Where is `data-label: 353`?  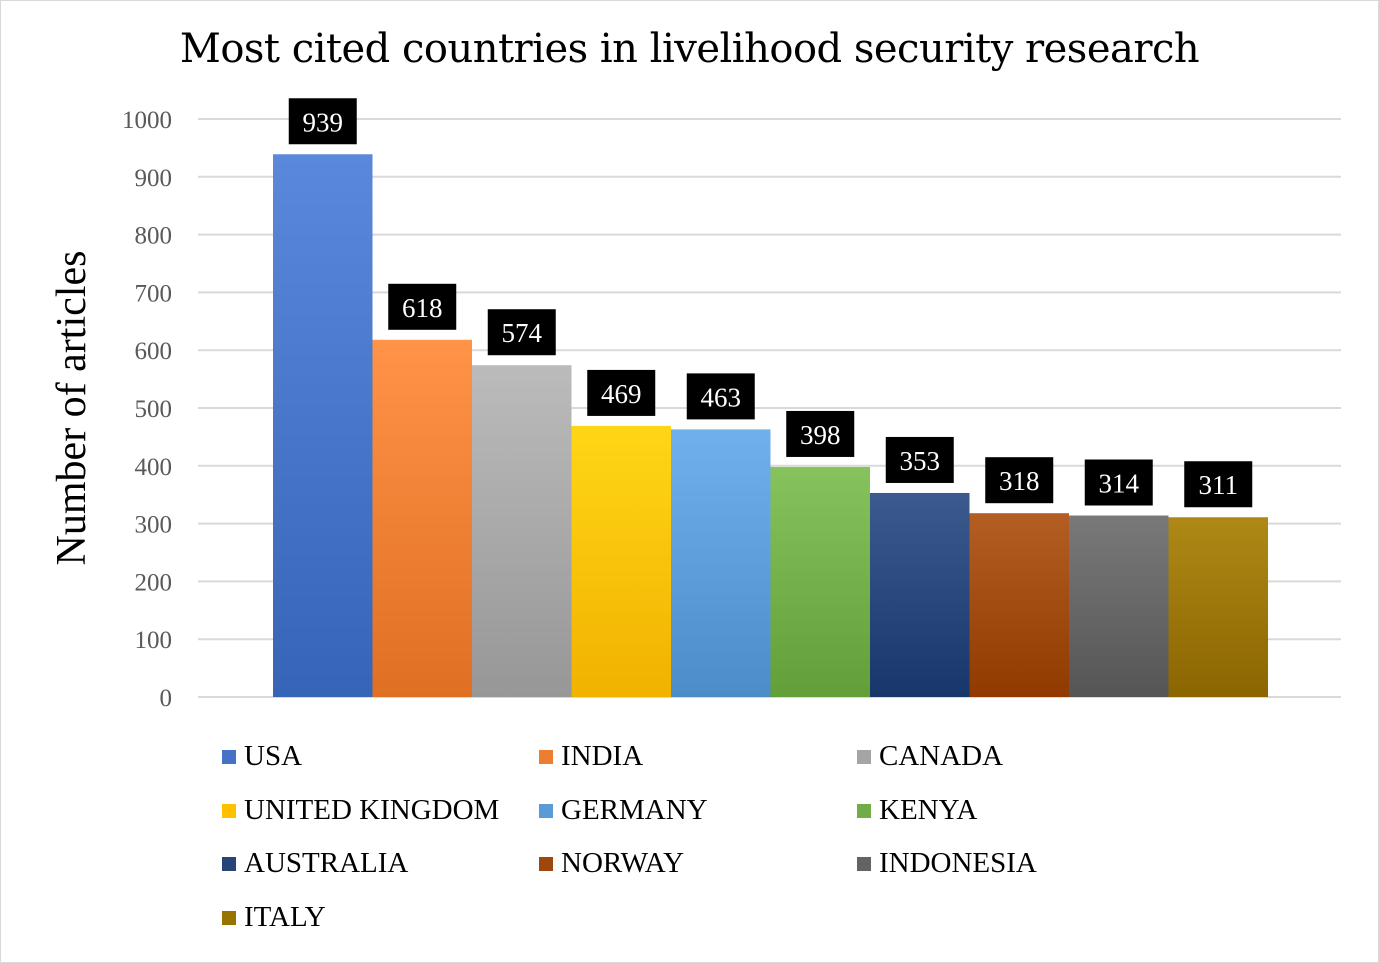 data-label: 353 is located at coordinates (919, 459).